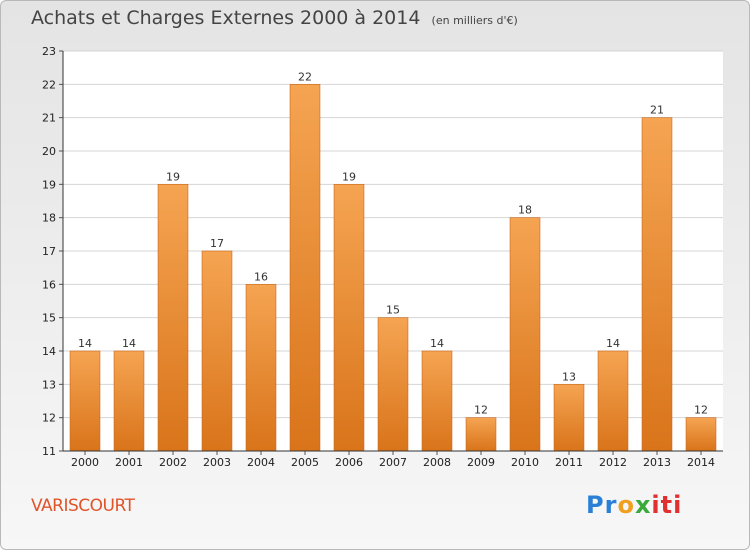  I want to click on x-tick-label: 2000, so click(85, 462).